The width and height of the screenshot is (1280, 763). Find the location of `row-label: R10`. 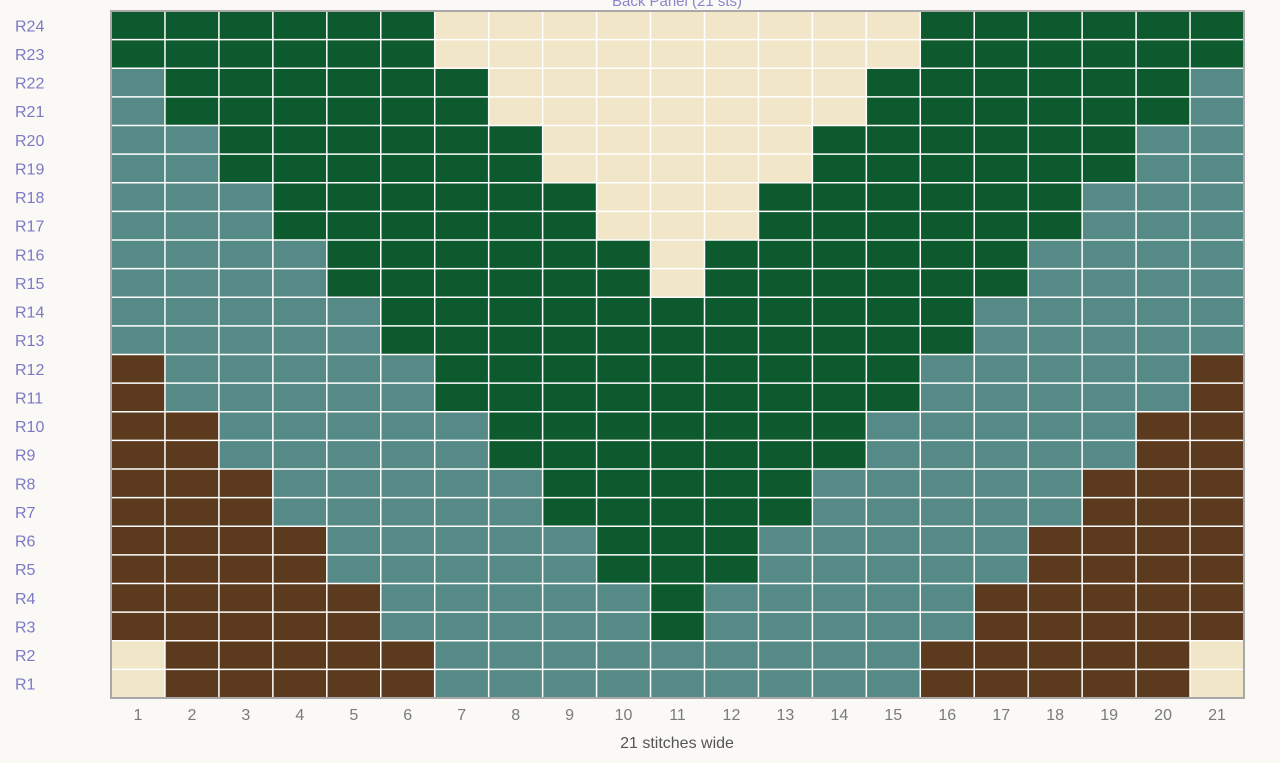

row-label: R10 is located at coordinates (29, 427).